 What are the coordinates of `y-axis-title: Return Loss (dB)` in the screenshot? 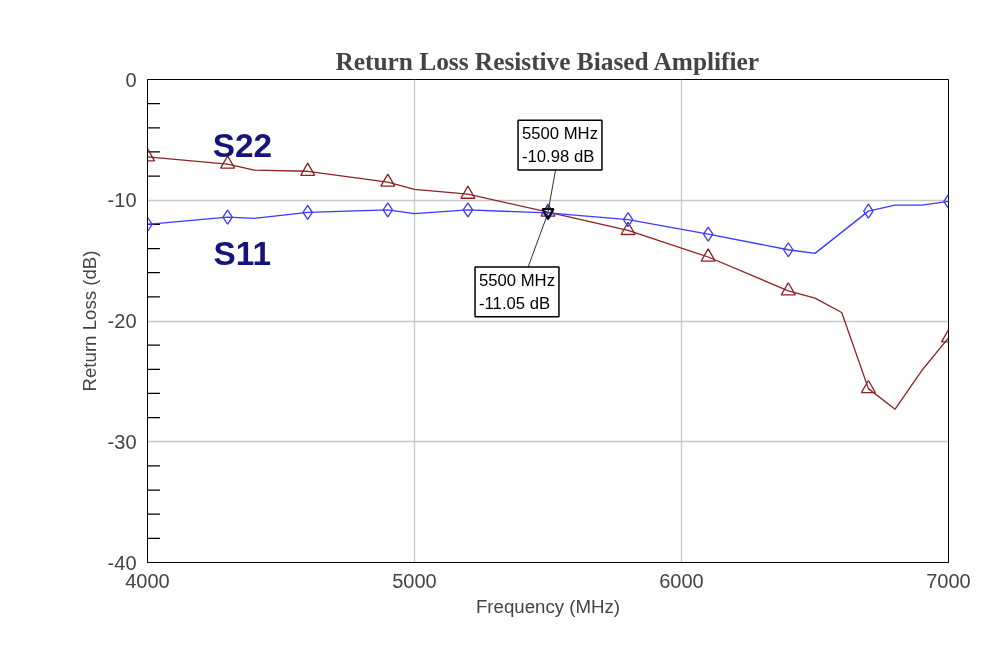 It's located at (89, 321).